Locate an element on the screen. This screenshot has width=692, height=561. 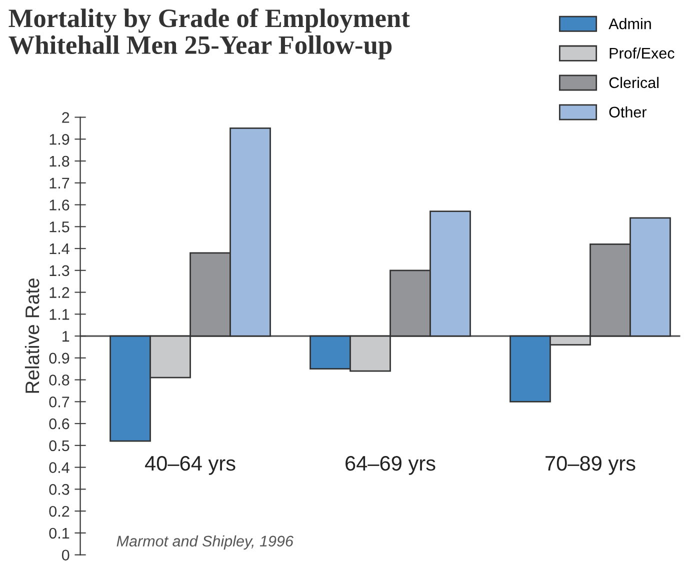
y-tick-label: 1.3 is located at coordinates (60, 270).